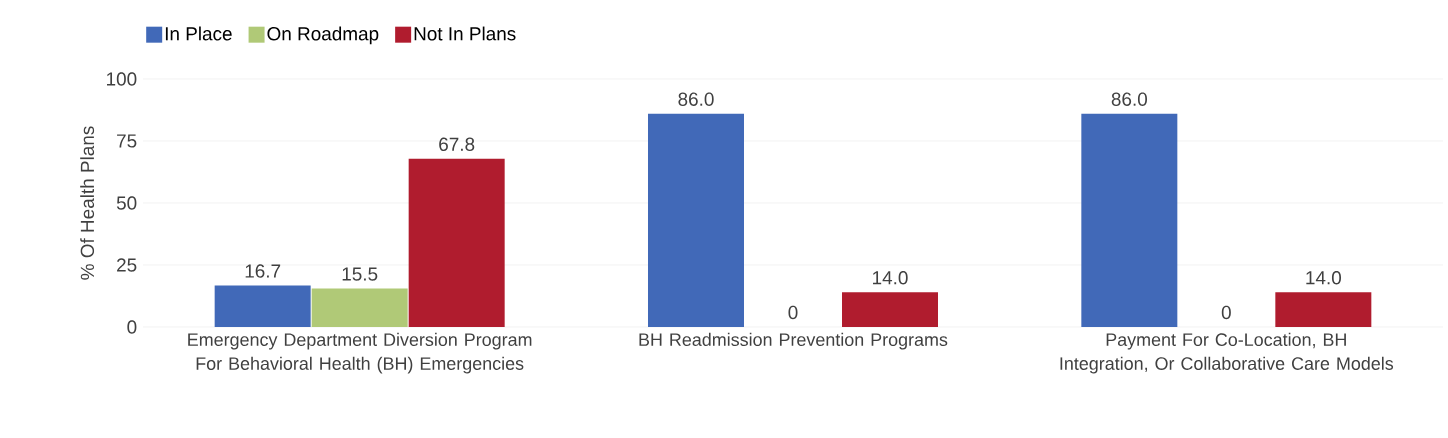 The image size is (1448, 438). Describe the element at coordinates (127, 265) in the screenshot. I see `y-tick-label: 25` at that location.